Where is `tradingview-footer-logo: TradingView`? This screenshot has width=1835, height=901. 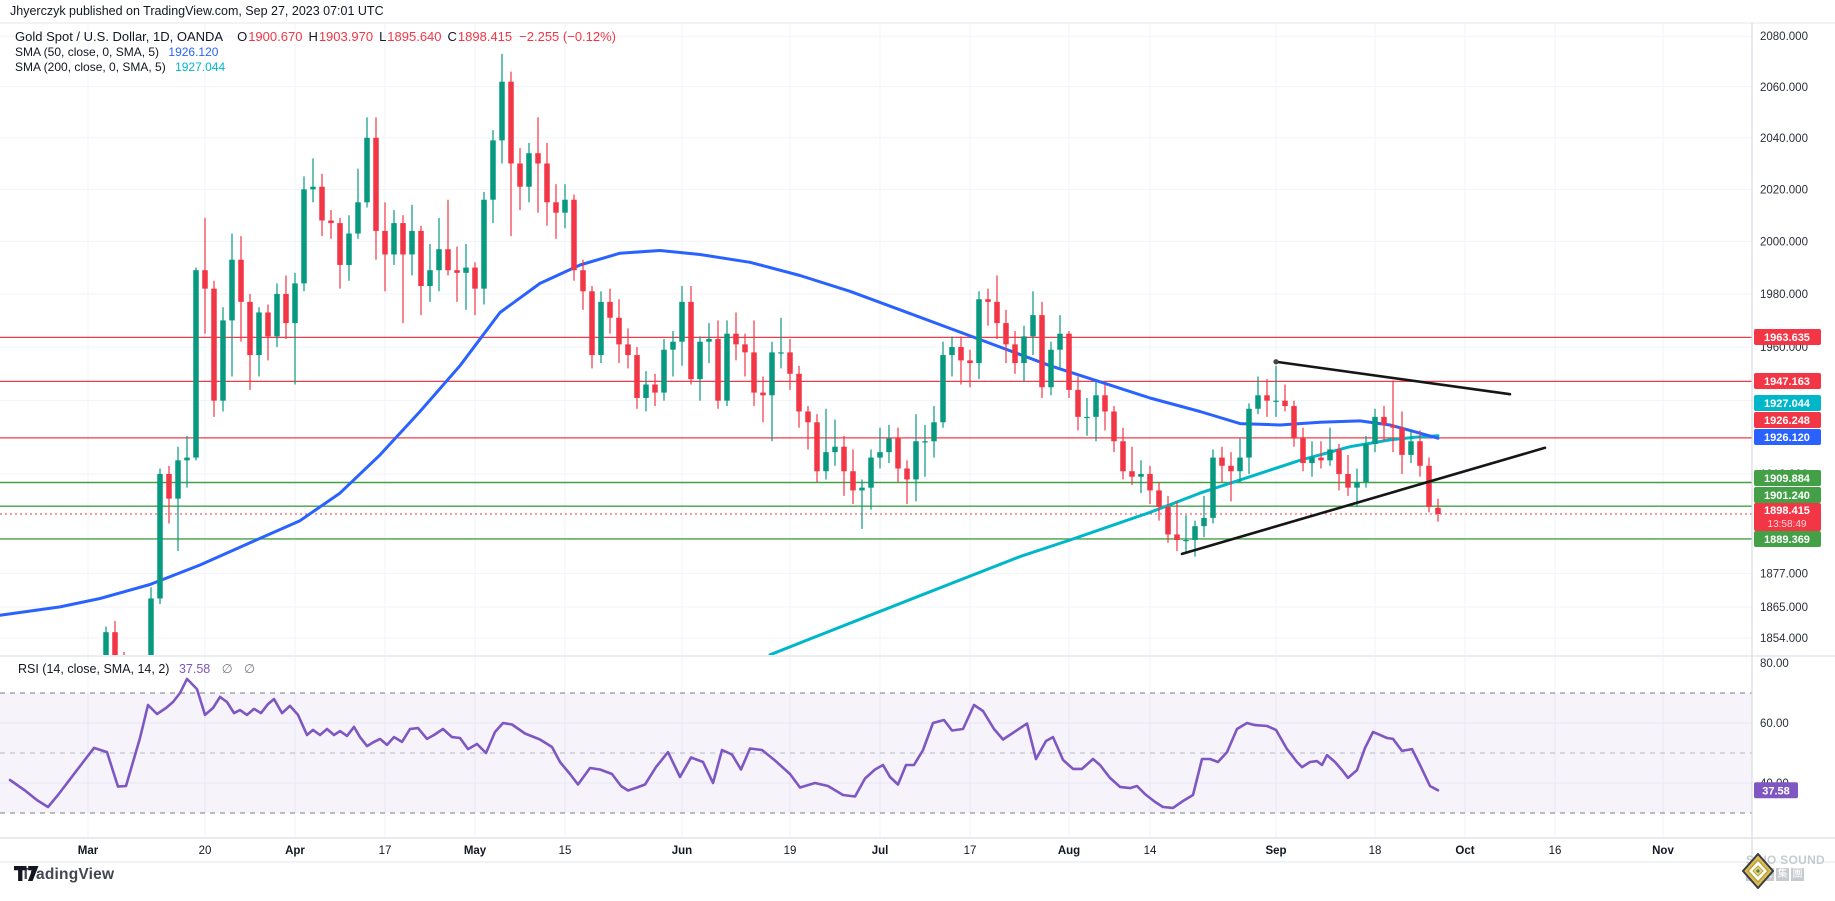 tradingview-footer-logo: TradingView is located at coordinates (64, 875).